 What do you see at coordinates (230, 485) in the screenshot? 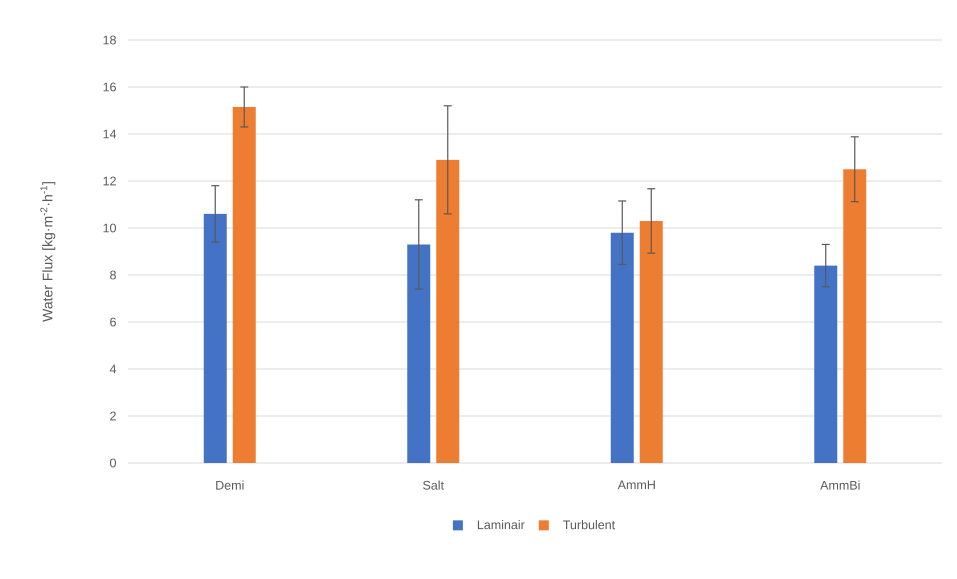
I see `x-tick-label: Demi` at bounding box center [230, 485].